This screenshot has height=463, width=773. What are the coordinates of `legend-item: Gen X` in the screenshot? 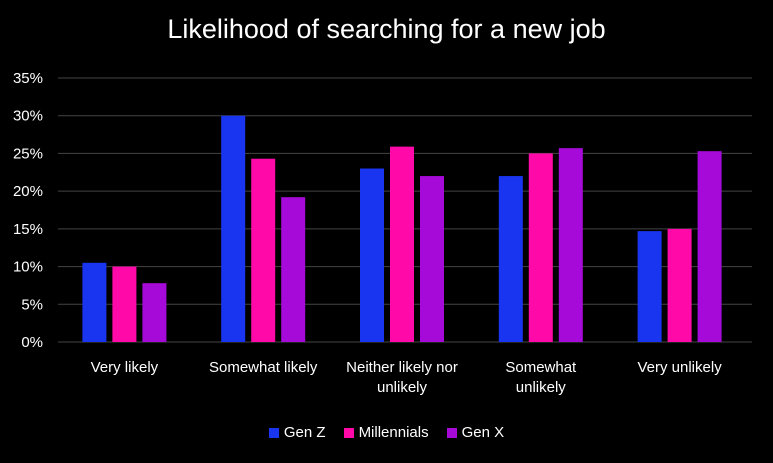 It's located at (475, 432).